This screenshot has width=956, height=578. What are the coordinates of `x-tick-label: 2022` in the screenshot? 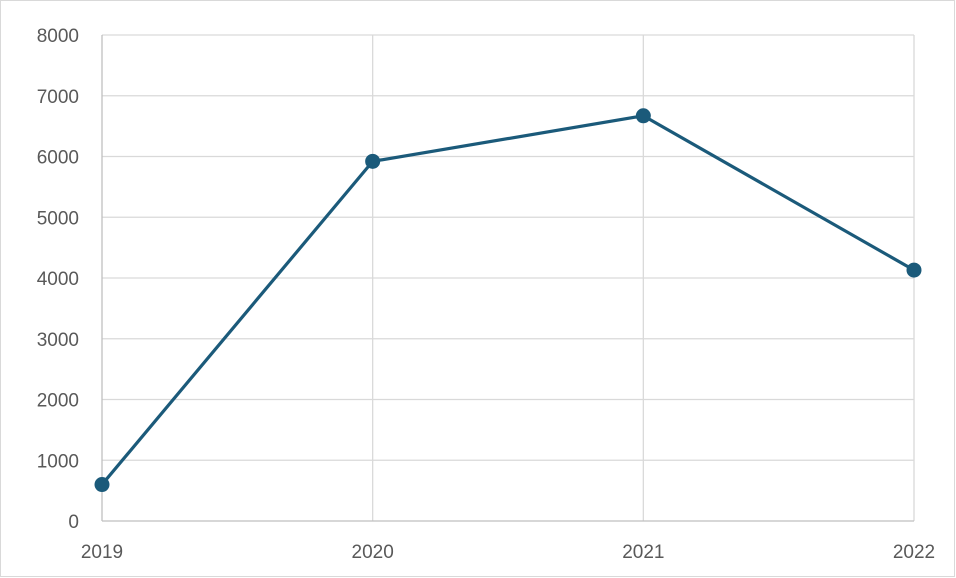 It's located at (914, 552).